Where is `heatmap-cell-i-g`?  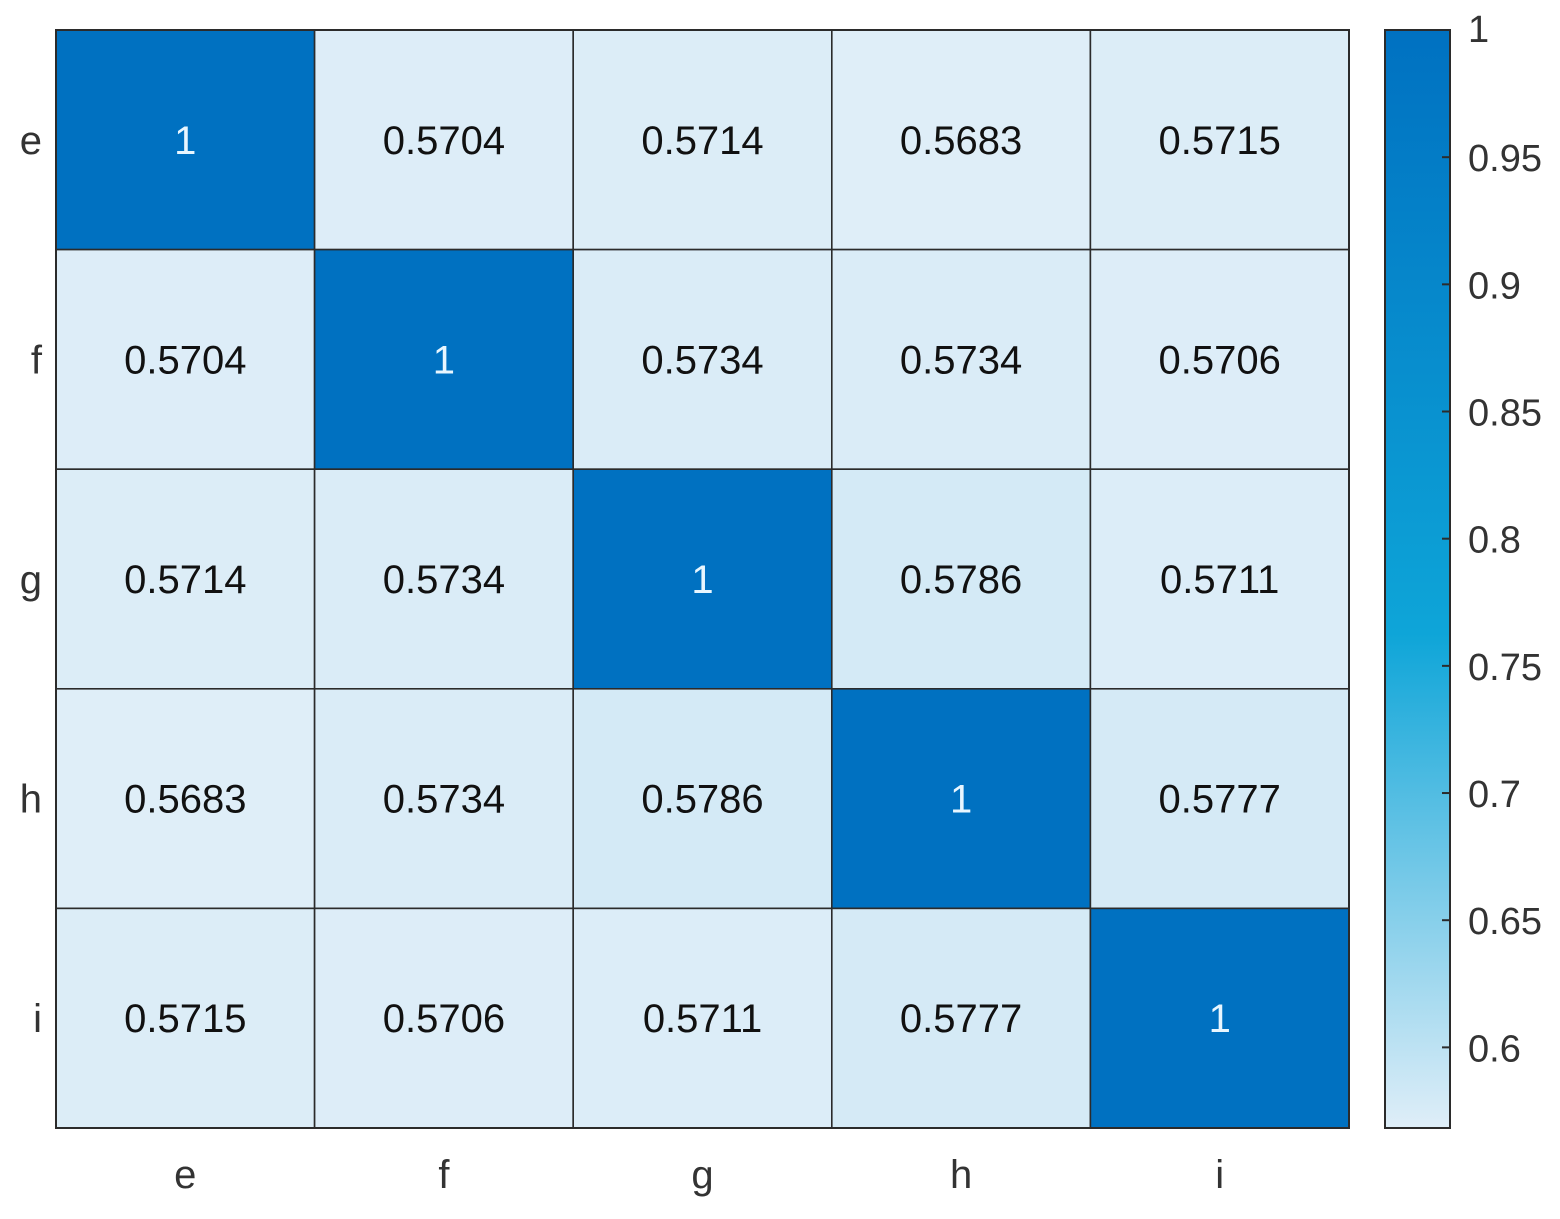 heatmap-cell-i-g is located at coordinates (702, 1018).